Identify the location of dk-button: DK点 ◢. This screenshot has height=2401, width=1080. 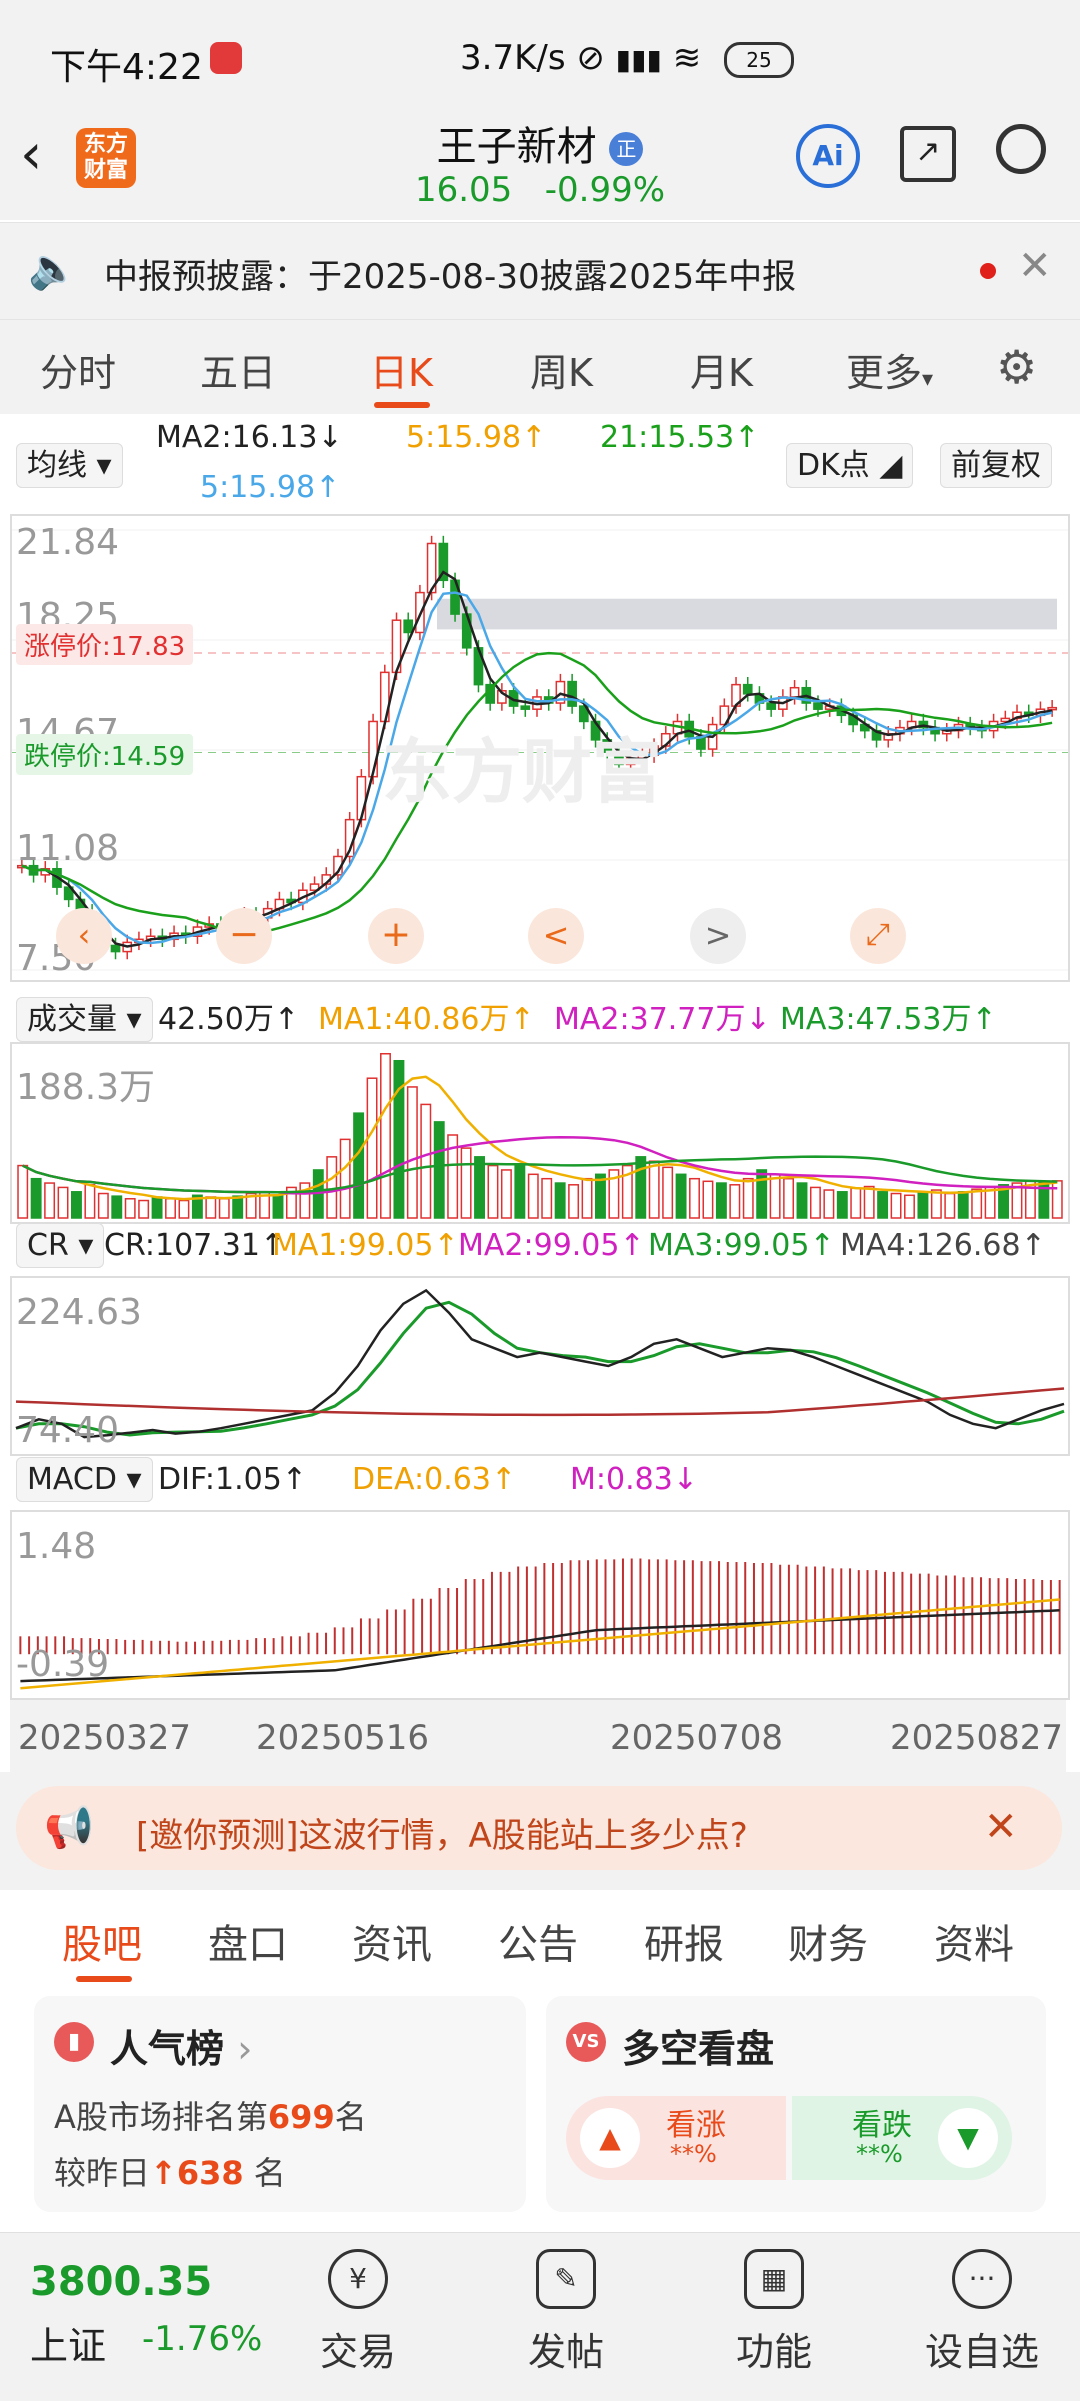
(850, 464).